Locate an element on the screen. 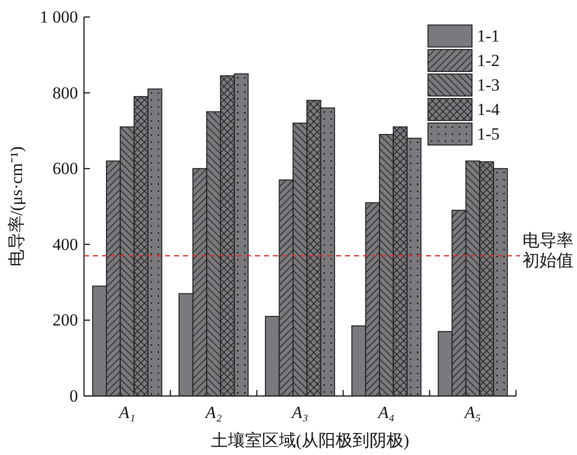 The width and height of the screenshot is (577, 455). y-tick-label: 800 is located at coordinates (65, 92).